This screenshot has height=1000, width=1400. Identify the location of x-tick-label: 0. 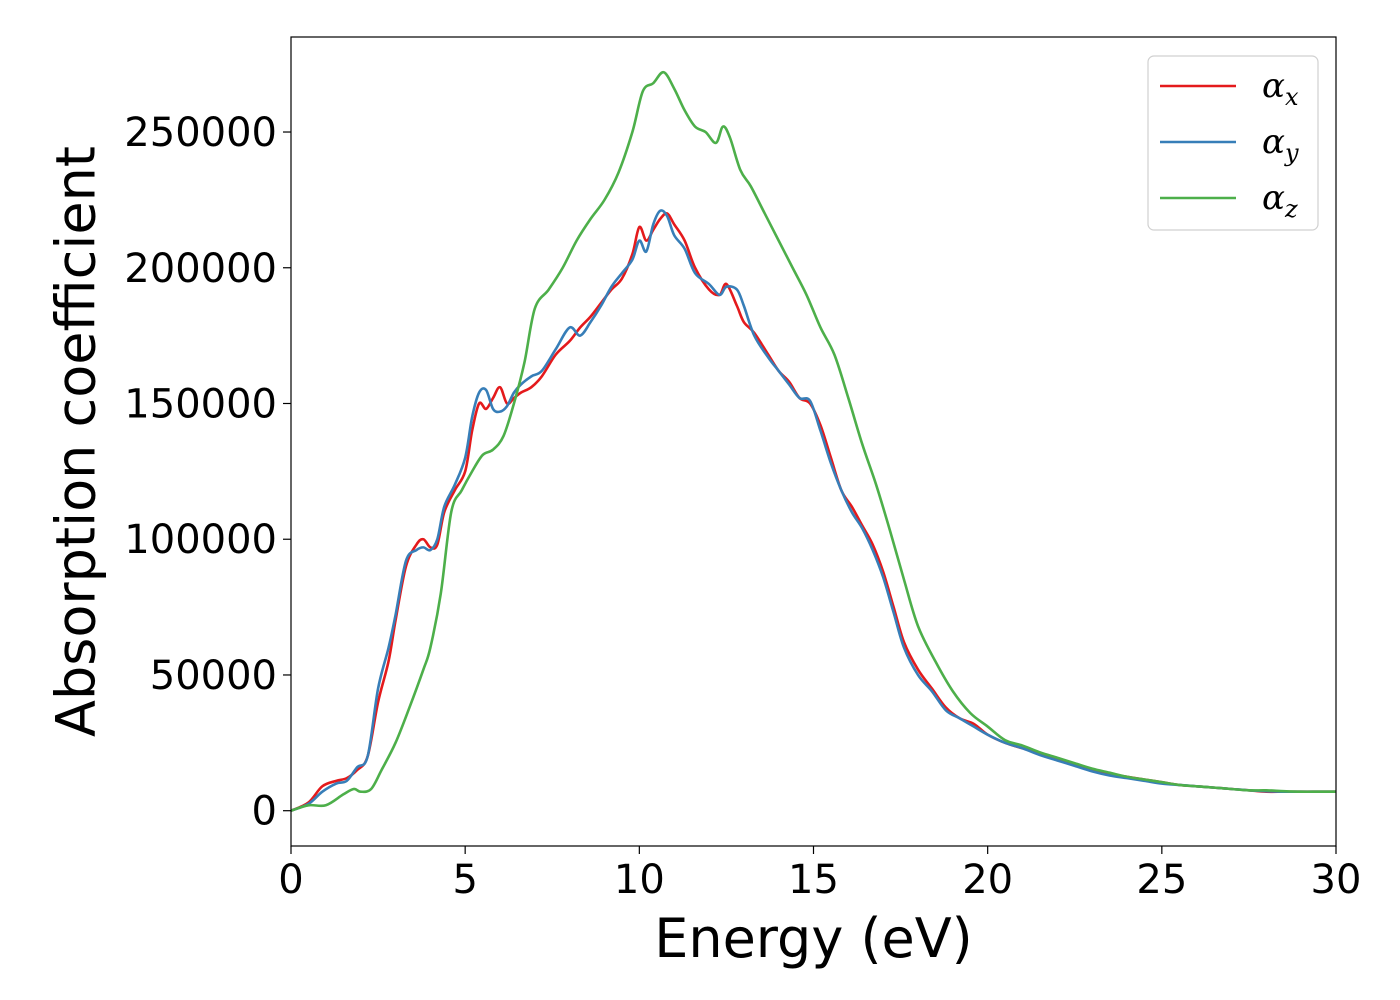
(290, 880).